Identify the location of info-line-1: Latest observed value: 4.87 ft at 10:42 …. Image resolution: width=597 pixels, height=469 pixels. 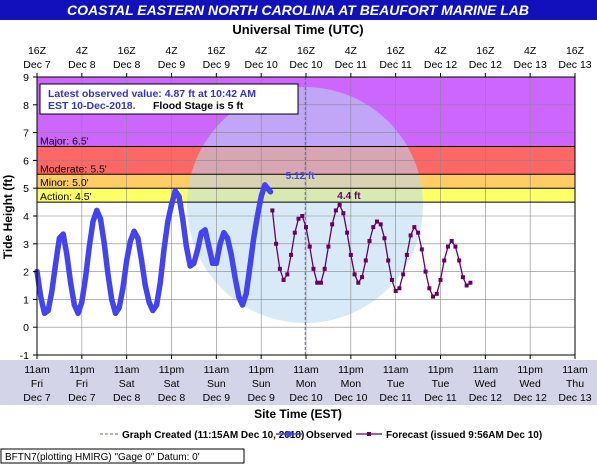
(152, 94).